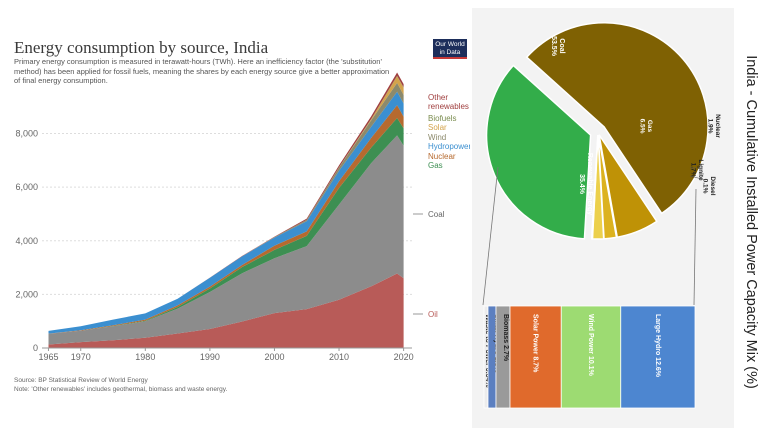 The height and width of the screenshot is (433, 768). What do you see at coordinates (717, 126) in the screenshot?
I see `pie-label-text: Nuclear` at bounding box center [717, 126].